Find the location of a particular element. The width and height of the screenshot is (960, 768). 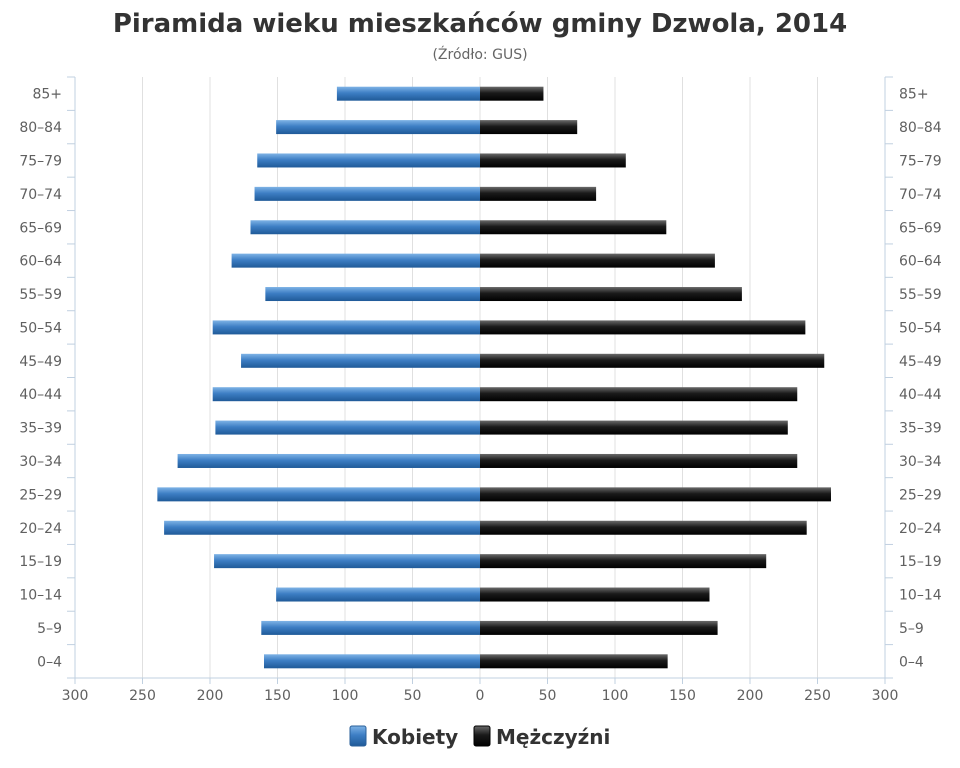

x-label-12: 300 is located at coordinates (885, 696).